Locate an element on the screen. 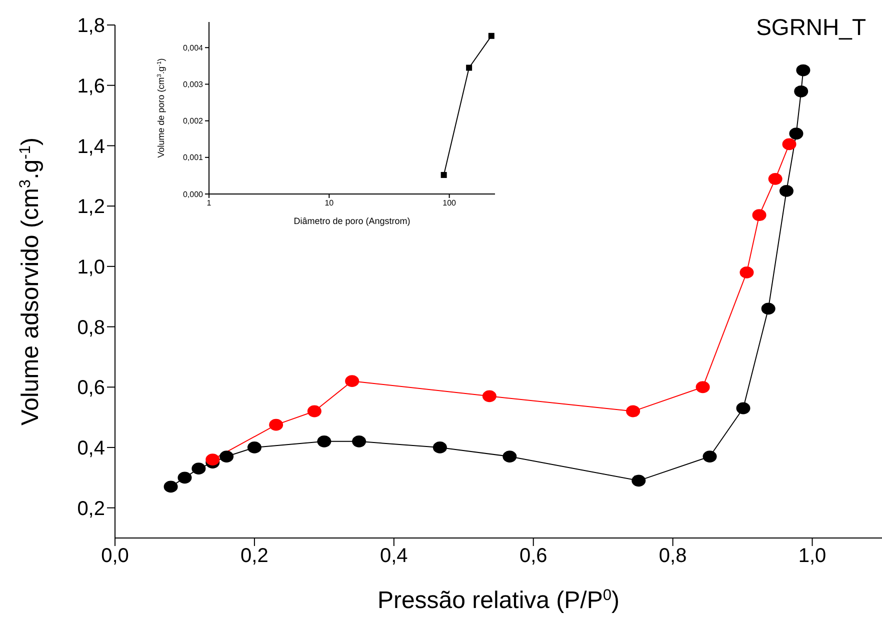  y-tick-label: 0,003 is located at coordinates (193, 85).